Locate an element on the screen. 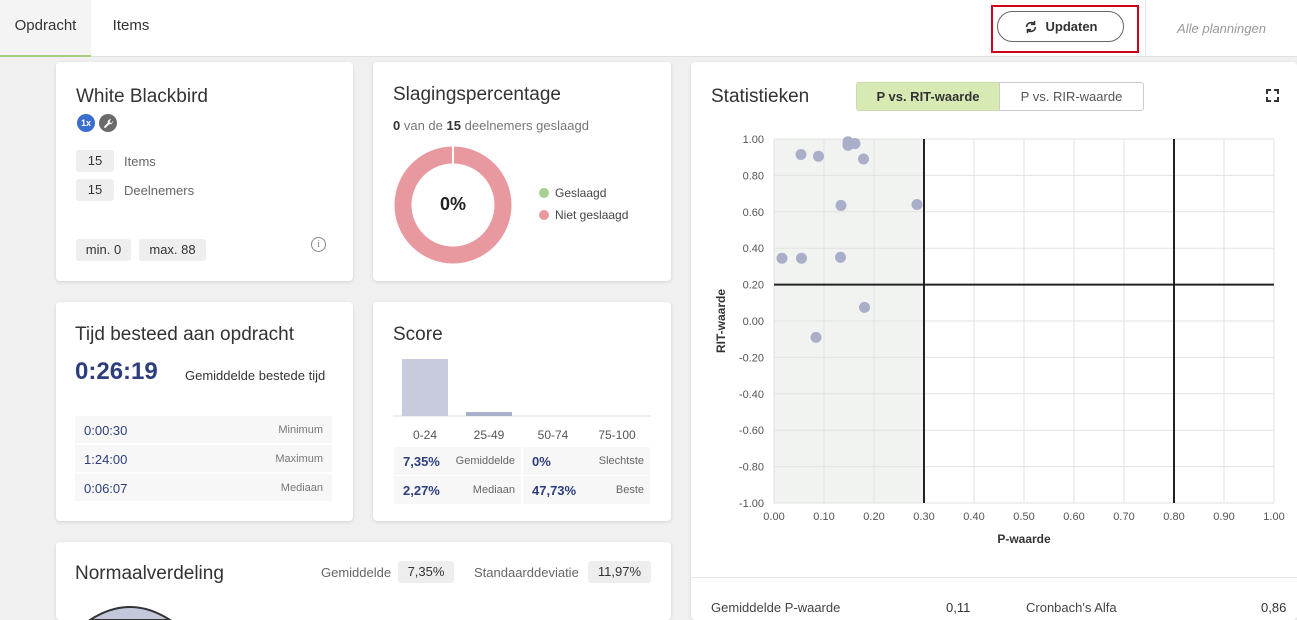 Image resolution: width=1297 pixels, height=620 pixels. refresh-icon is located at coordinates (1031, 27).